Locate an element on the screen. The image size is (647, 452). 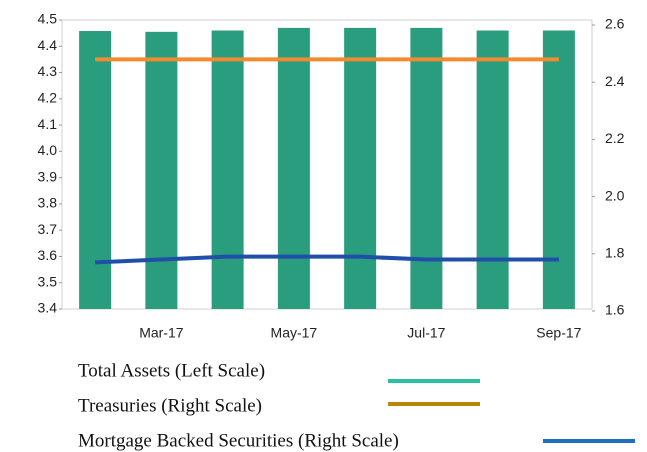
y2-tick-label: 1.6 is located at coordinates (615, 310).